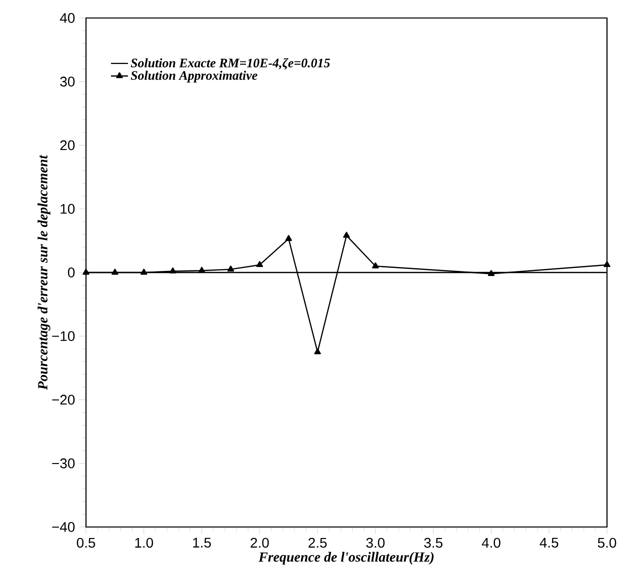 The width and height of the screenshot is (636, 575). Describe the element at coordinates (67, 81) in the screenshot. I see `y-tick-label: 30` at that location.